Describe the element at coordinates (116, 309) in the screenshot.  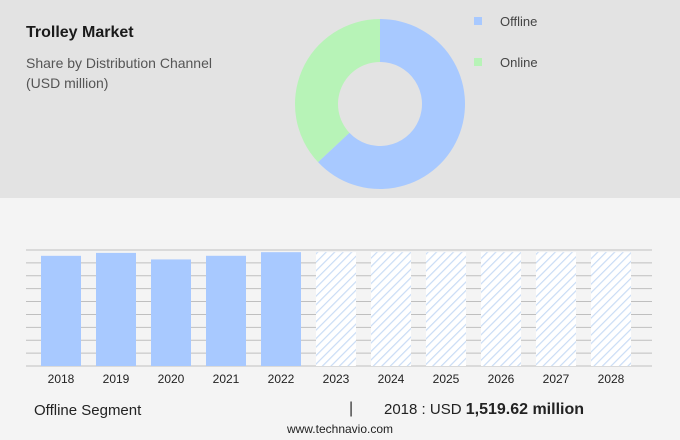
I see `bar-2019` at that location.